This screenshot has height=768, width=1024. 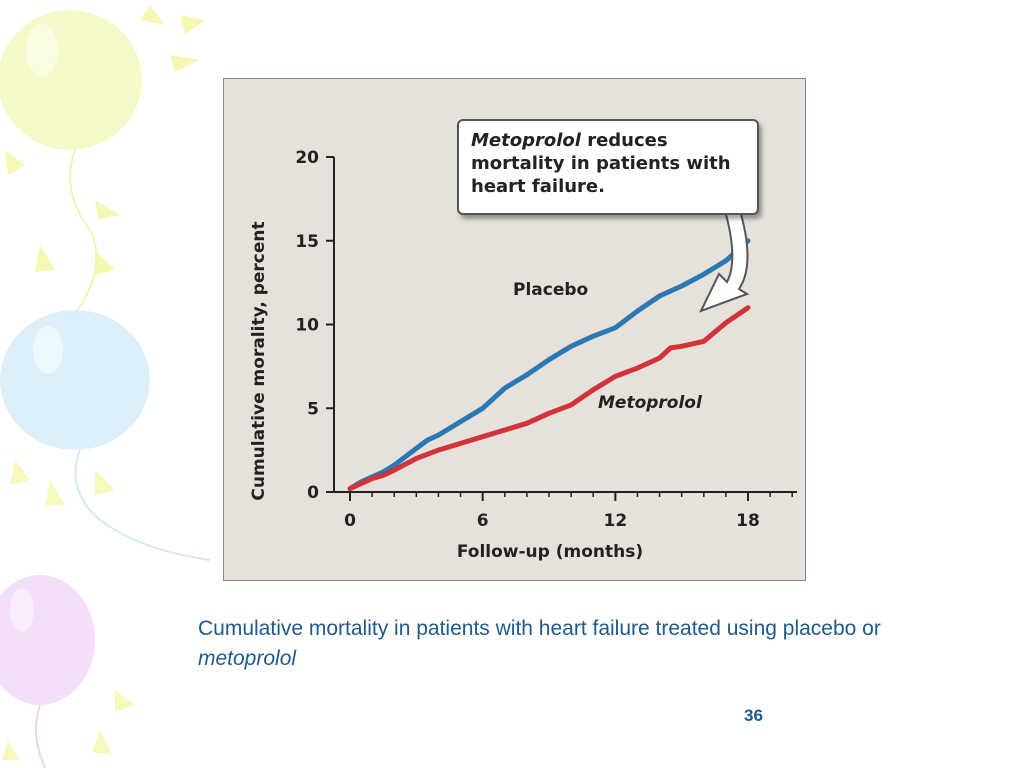 What do you see at coordinates (313, 409) in the screenshot?
I see `y-tick-label: 5` at bounding box center [313, 409].